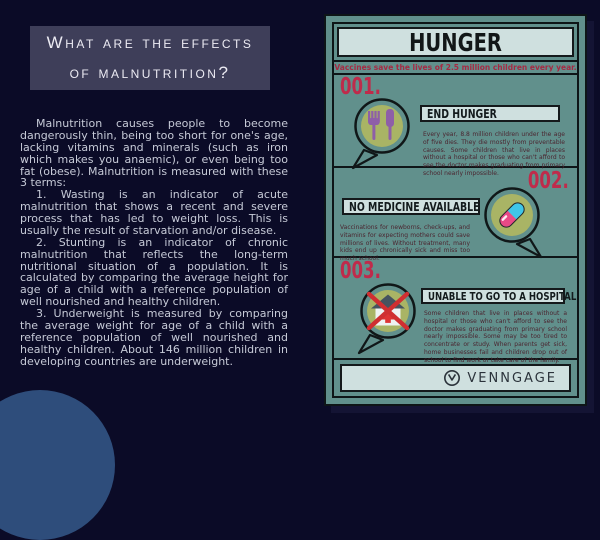 This screenshot has height=540, width=600. I want to click on section-label-box: END HUNGER, so click(490, 113).